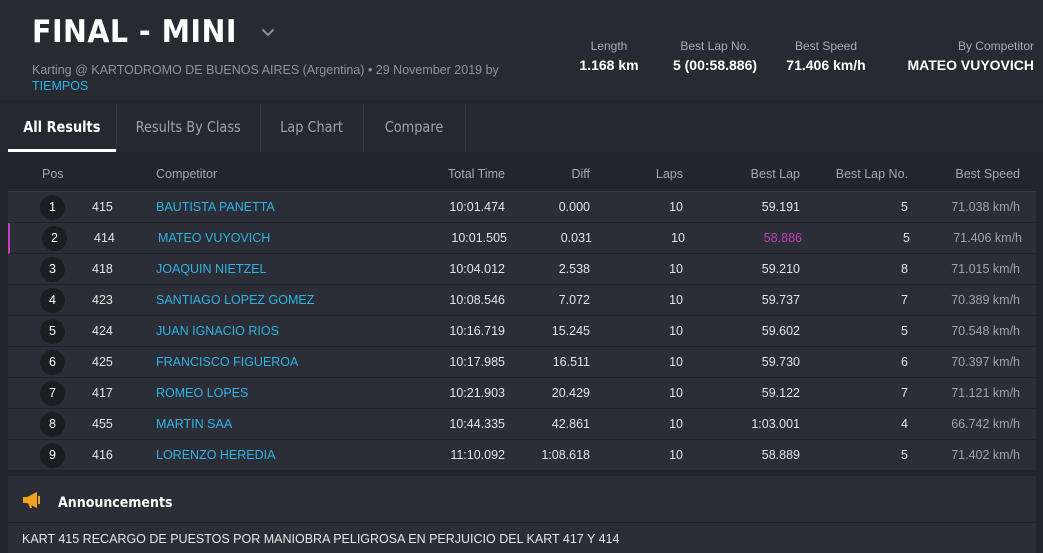  I want to click on competitor-link: JUAN IGNACIO RIOS, so click(217, 331).